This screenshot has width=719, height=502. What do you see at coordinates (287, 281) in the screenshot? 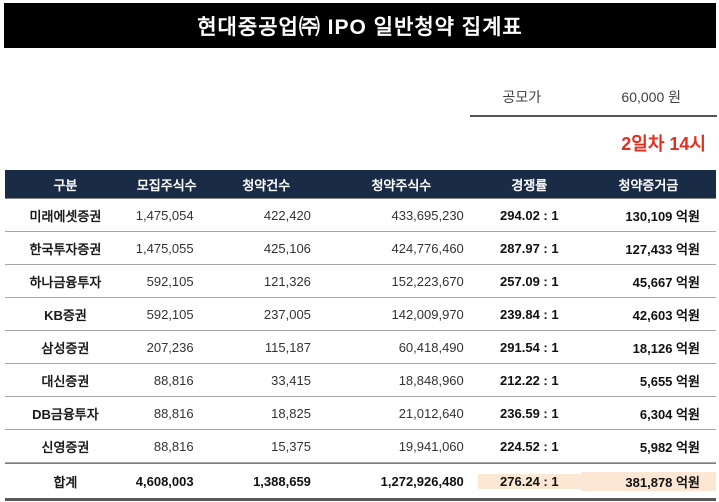
I see `subscriptions-value: 121,326` at bounding box center [287, 281].